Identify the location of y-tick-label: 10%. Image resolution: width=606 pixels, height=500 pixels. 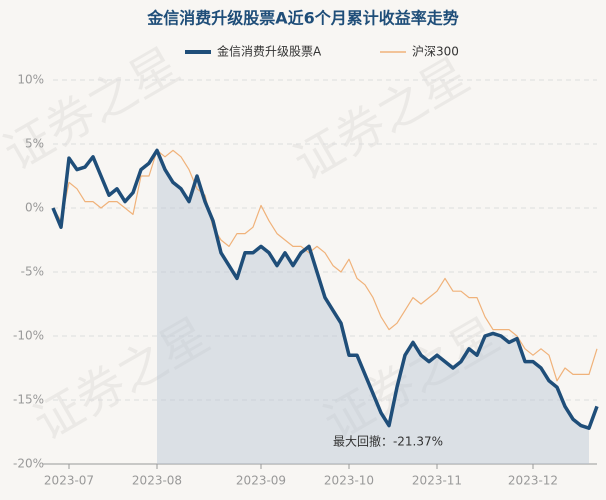
(30, 80).